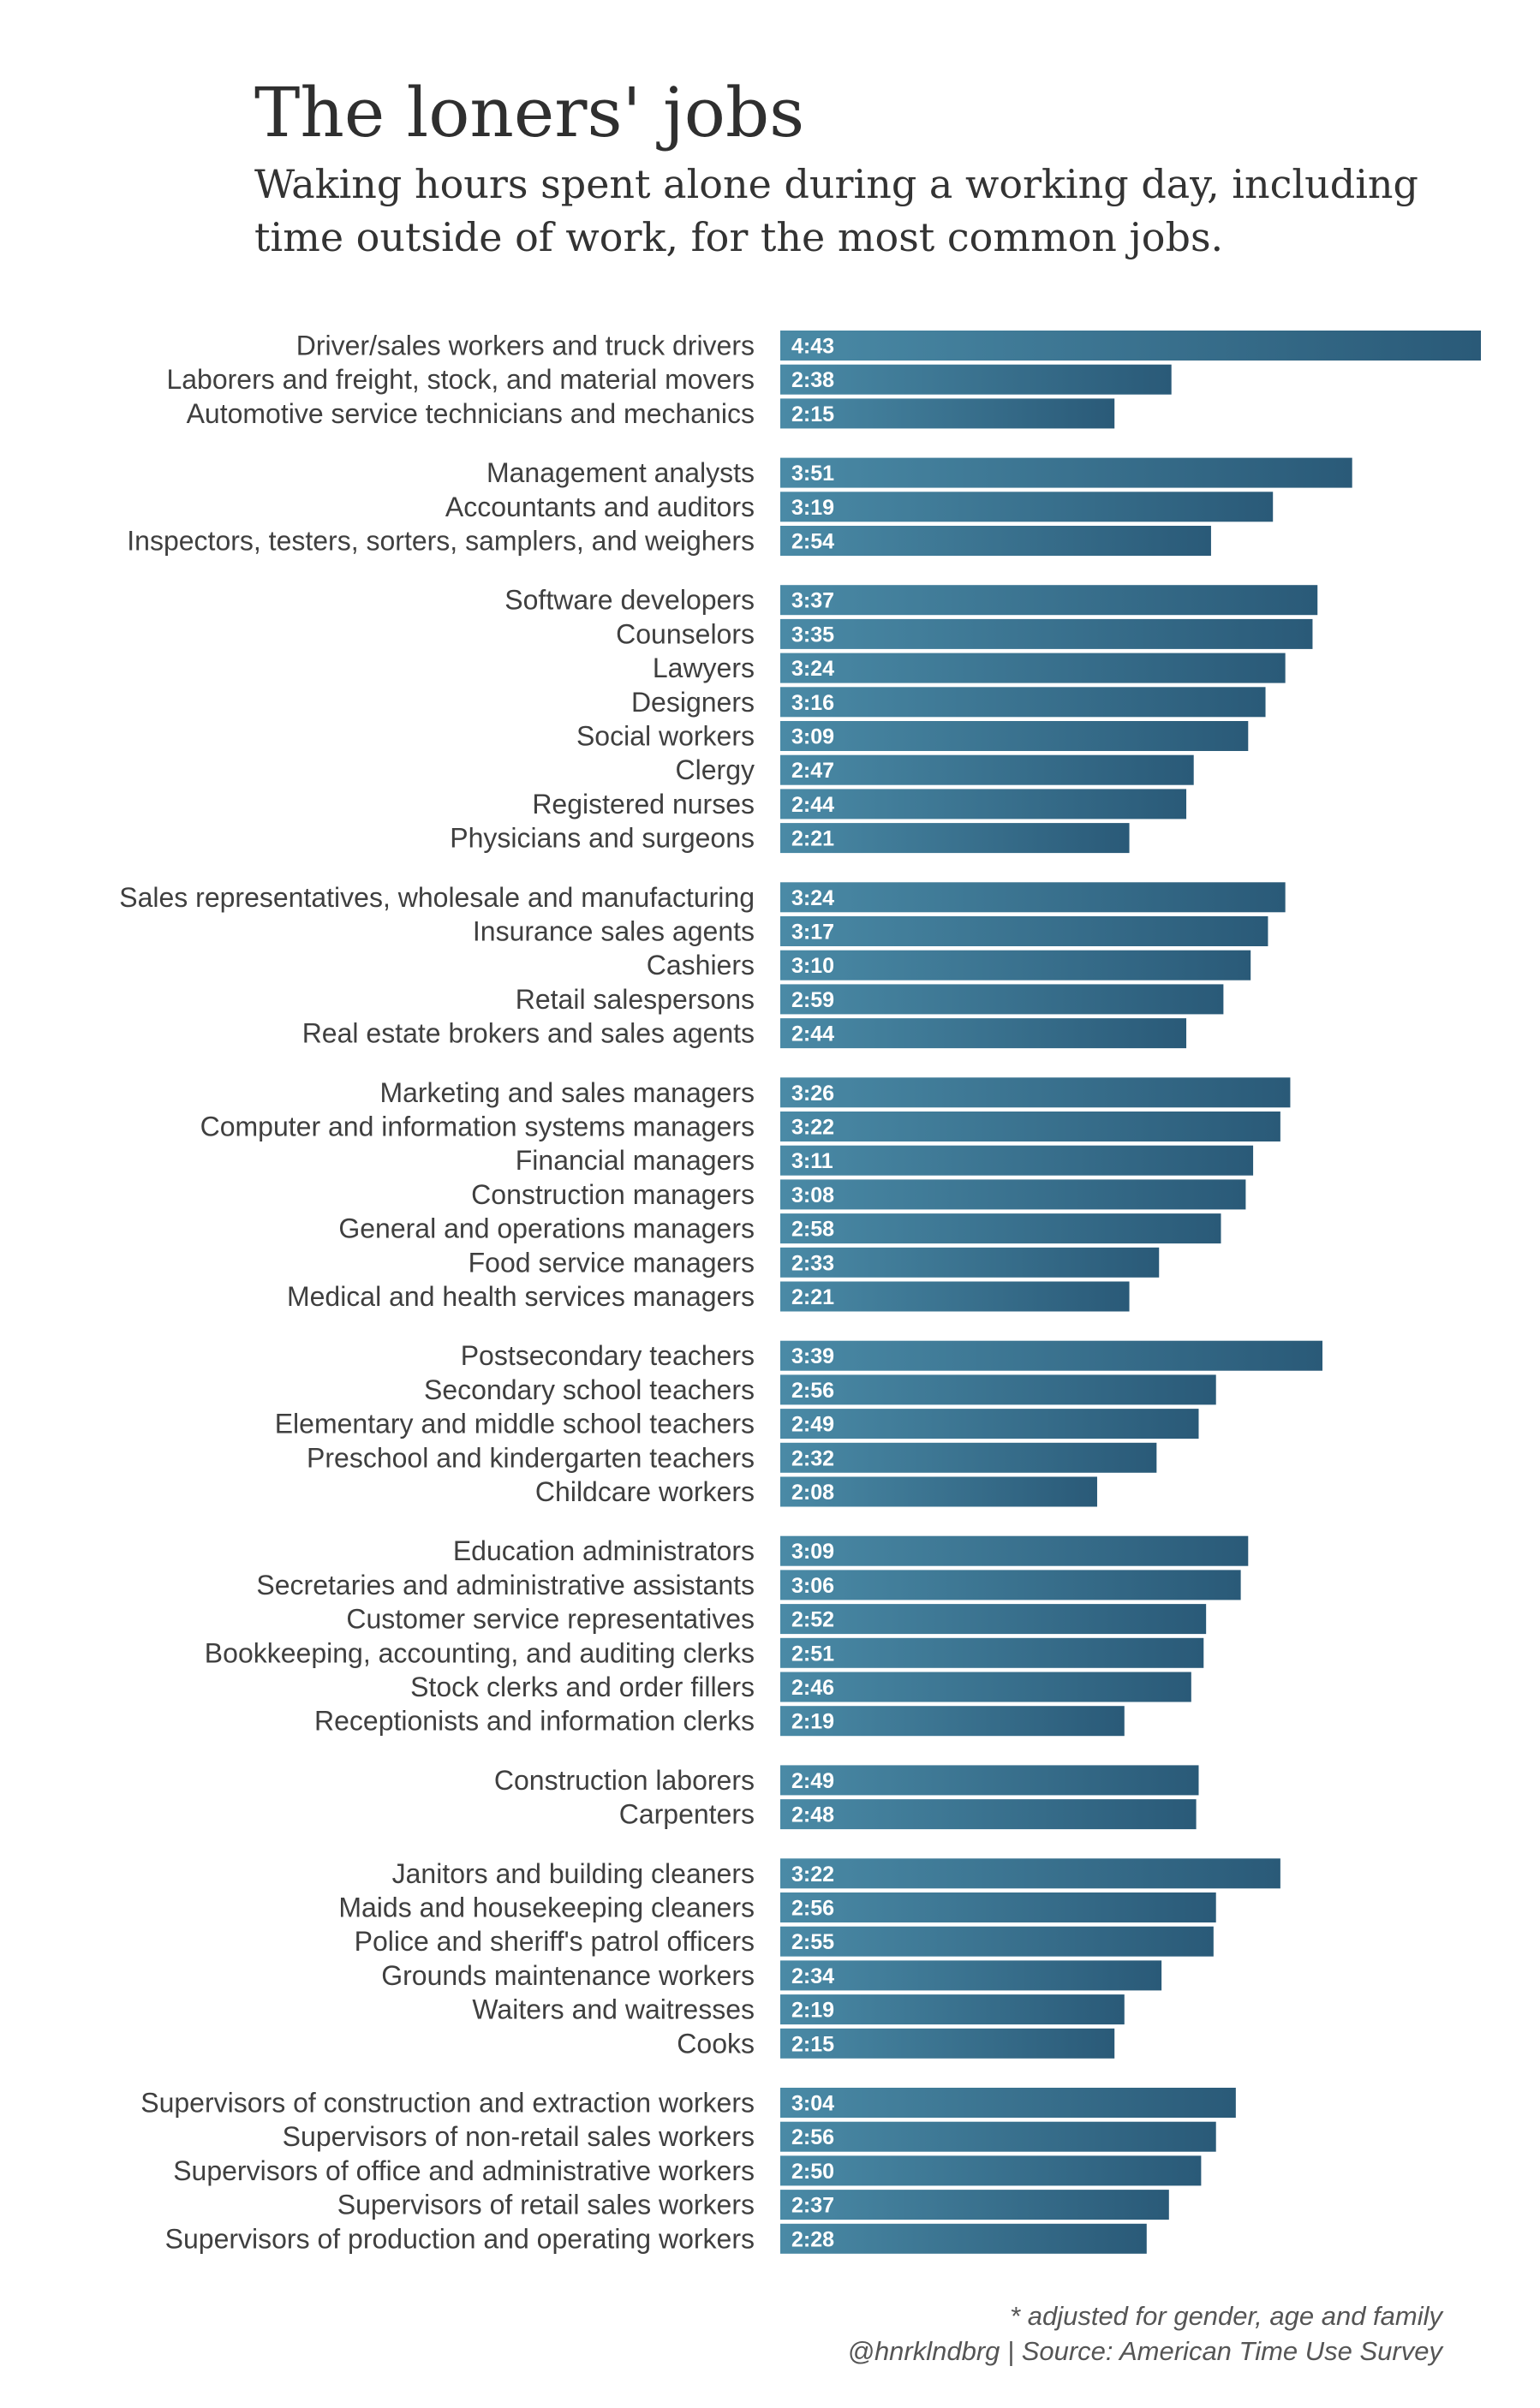 Image resolution: width=1540 pixels, height=2408 pixels. What do you see at coordinates (665, 736) in the screenshot?
I see `category-label: Social workers` at bounding box center [665, 736].